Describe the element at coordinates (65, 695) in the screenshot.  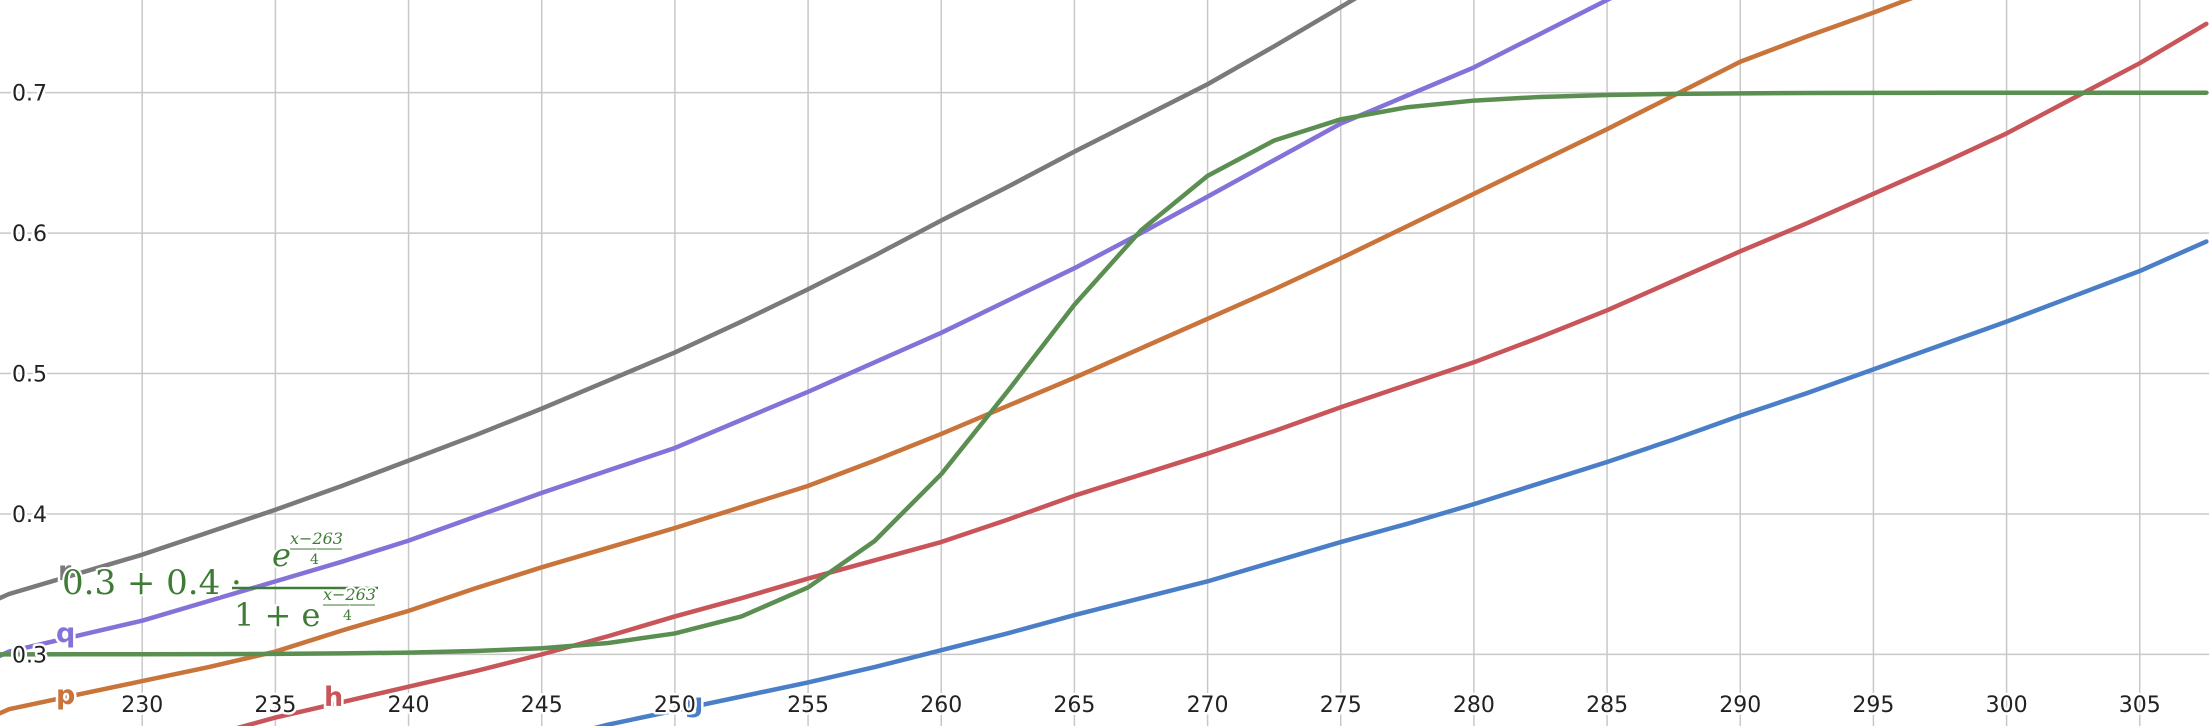
I see `series-label: p` at that location.